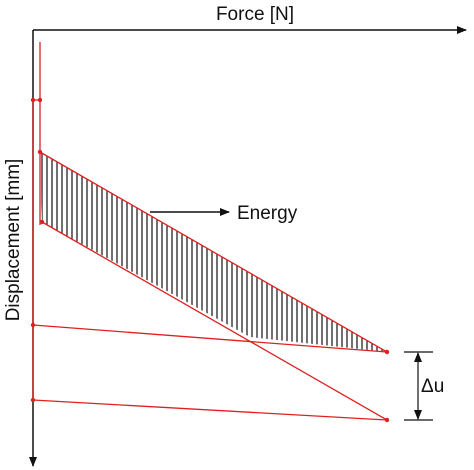 The width and height of the screenshot is (474, 470). Describe the element at coordinates (255, 14) in the screenshot. I see `x-axis-label: Force [N]` at that location.